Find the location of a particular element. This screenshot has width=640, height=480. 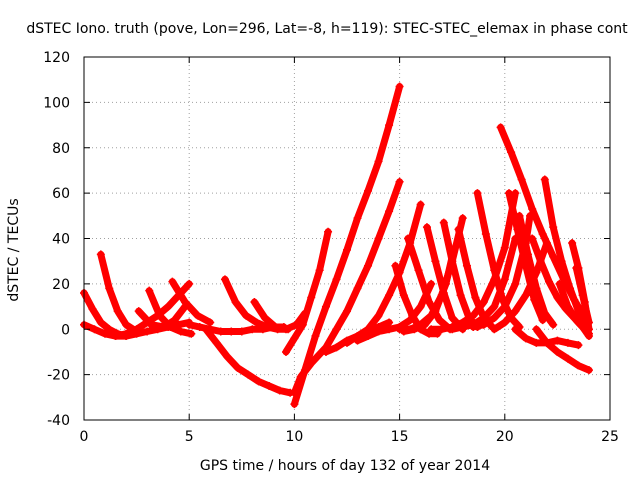

x-tick-label: 20 is located at coordinates (505, 437).